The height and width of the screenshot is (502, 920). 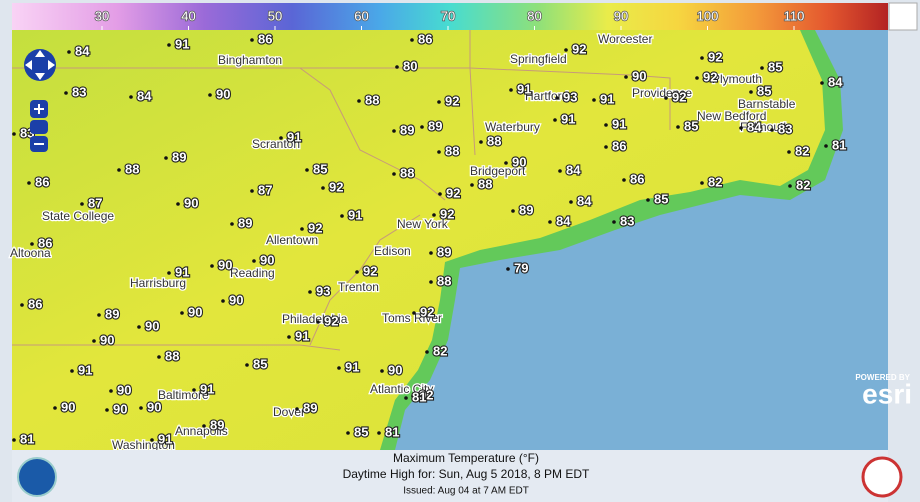 What do you see at coordinates (412, 318) in the screenshot?
I see `city-label: Toms River` at bounding box center [412, 318].